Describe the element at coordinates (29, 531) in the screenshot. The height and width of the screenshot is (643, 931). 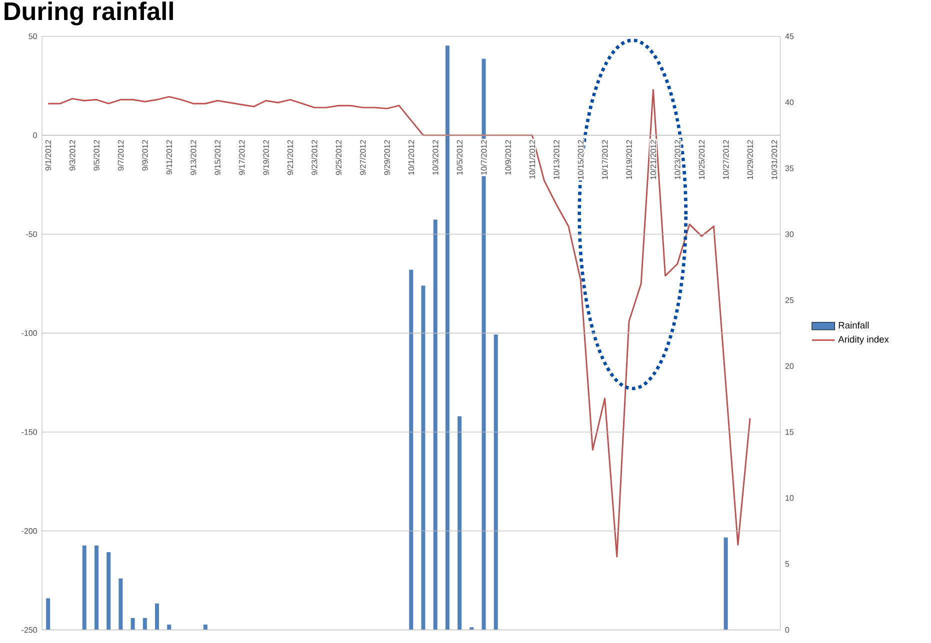
I see `y-tick-label: -200` at that location.